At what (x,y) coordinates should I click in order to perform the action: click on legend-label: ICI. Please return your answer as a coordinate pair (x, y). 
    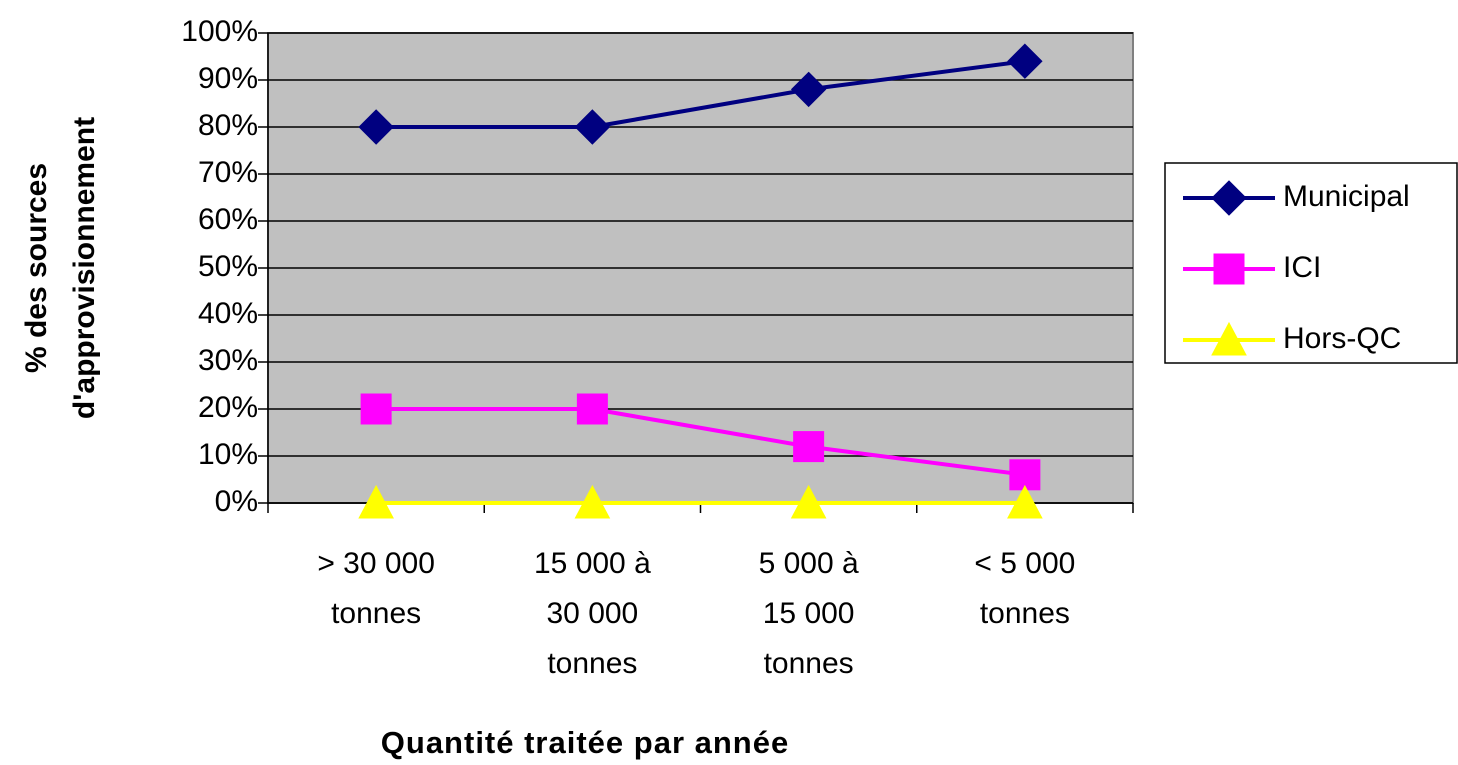
    Looking at the image, I should click on (1302, 267).